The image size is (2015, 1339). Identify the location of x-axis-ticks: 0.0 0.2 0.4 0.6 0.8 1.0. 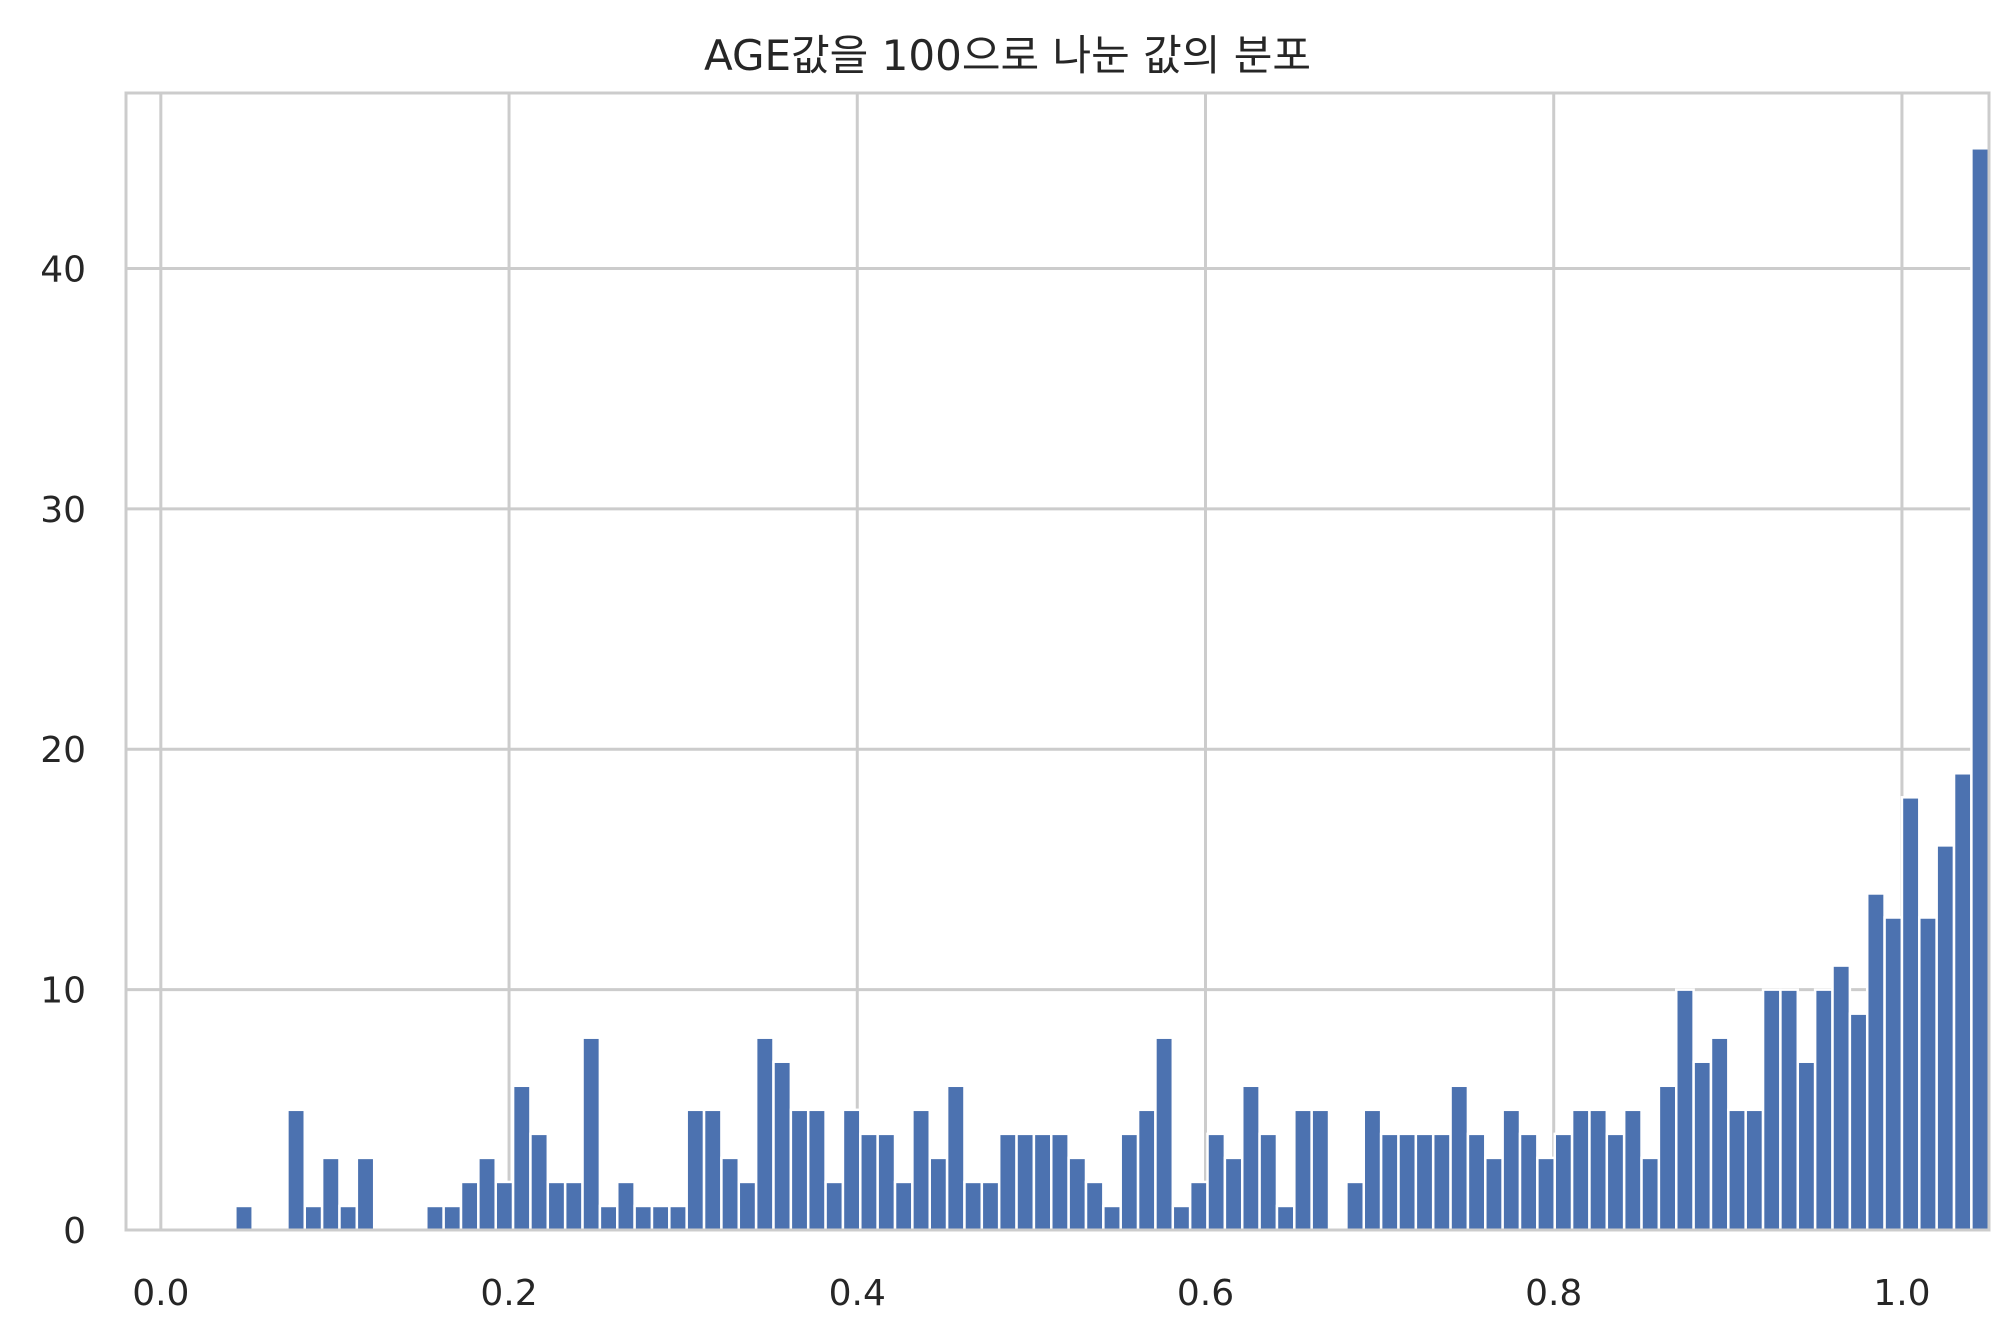
(1031, 1293).